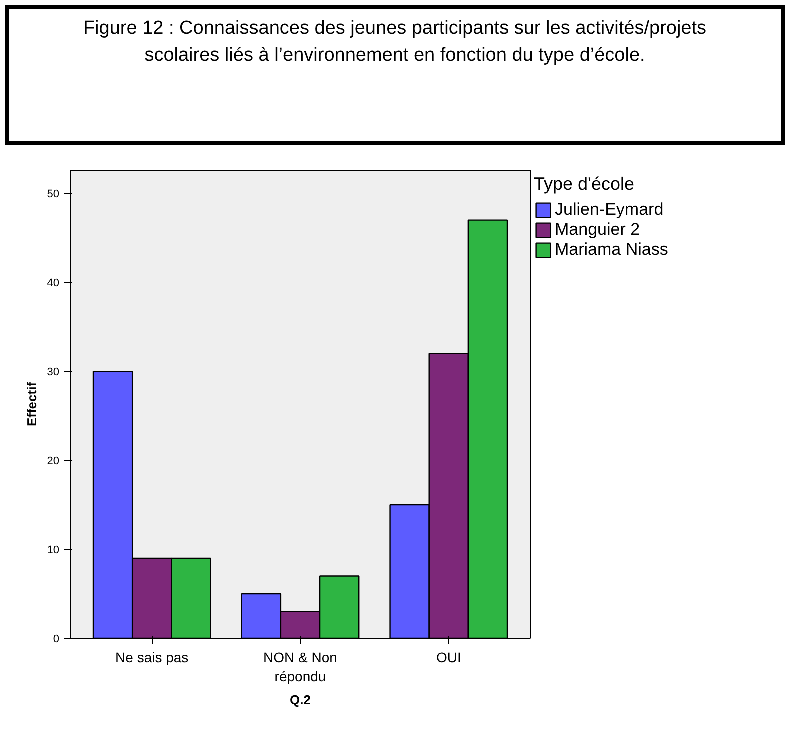 The width and height of the screenshot is (790, 749). Describe the element at coordinates (32, 404) in the screenshot. I see `y-axis-title: Effectif` at that location.